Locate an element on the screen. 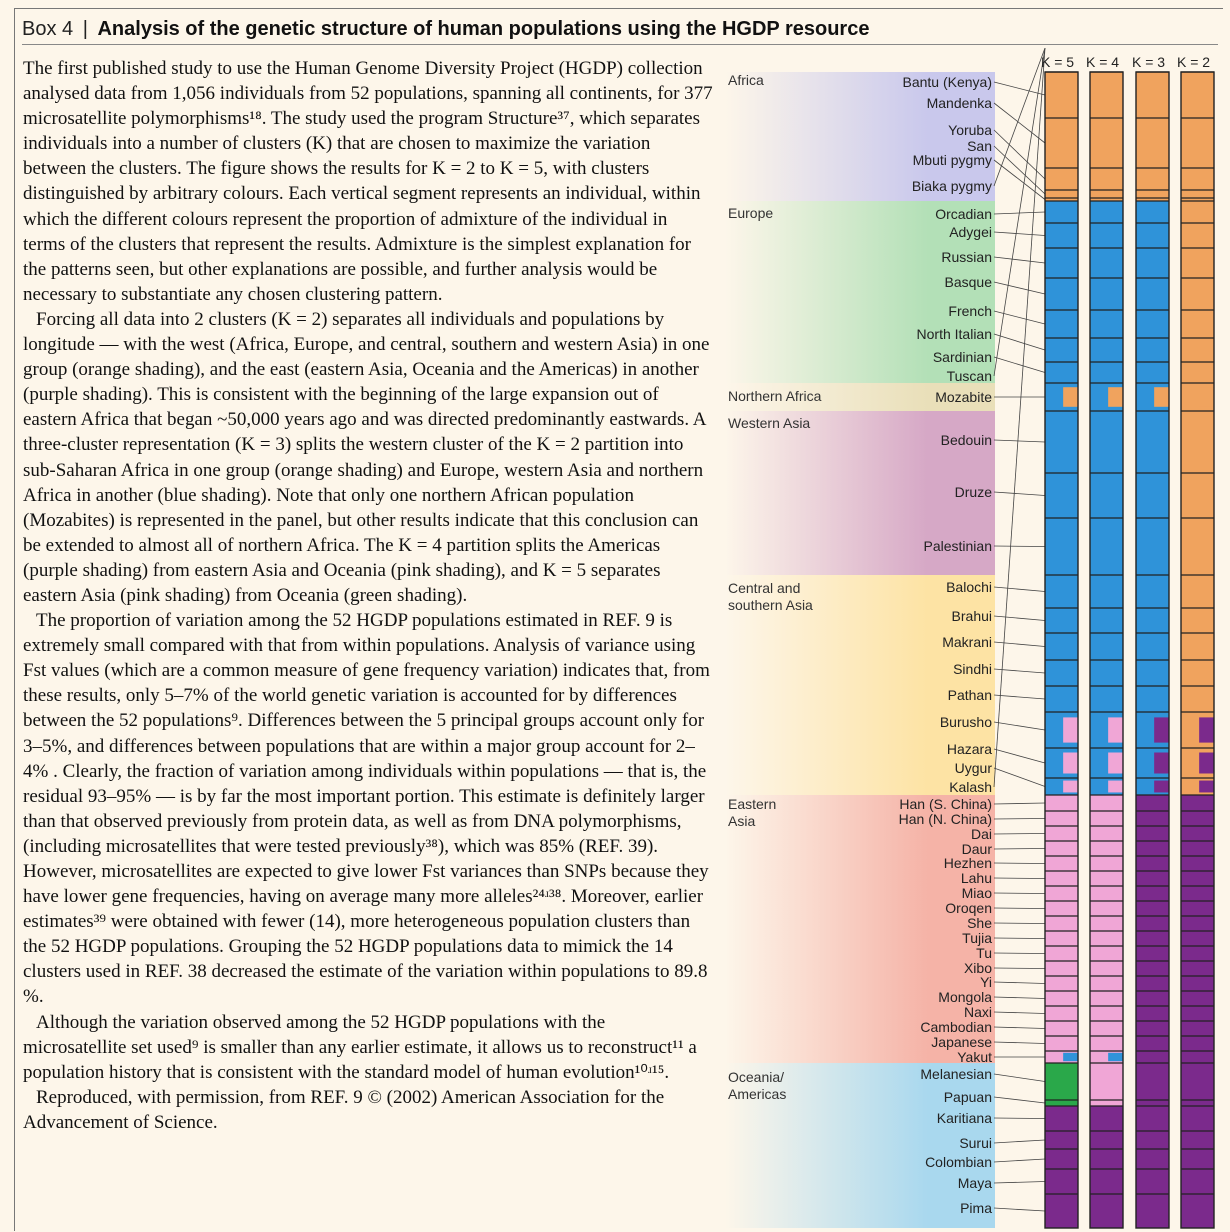  population-label: Yi is located at coordinates (986, 982).